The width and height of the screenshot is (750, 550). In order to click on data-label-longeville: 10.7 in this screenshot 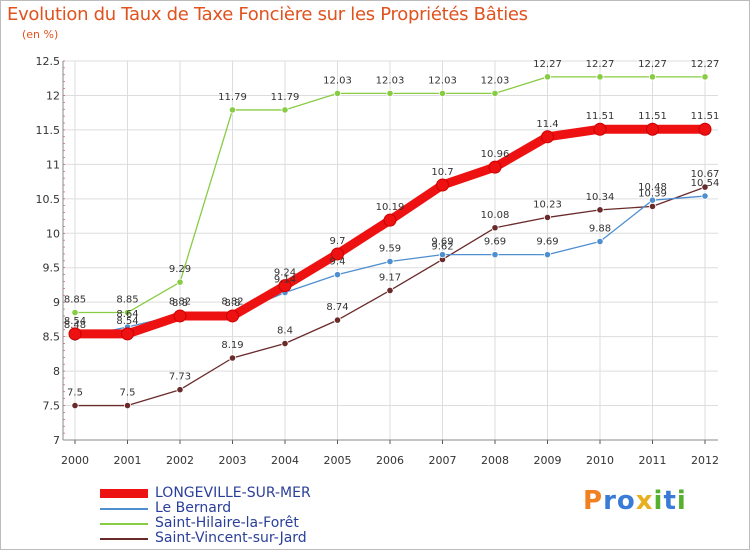, I will do `click(442, 172)`.